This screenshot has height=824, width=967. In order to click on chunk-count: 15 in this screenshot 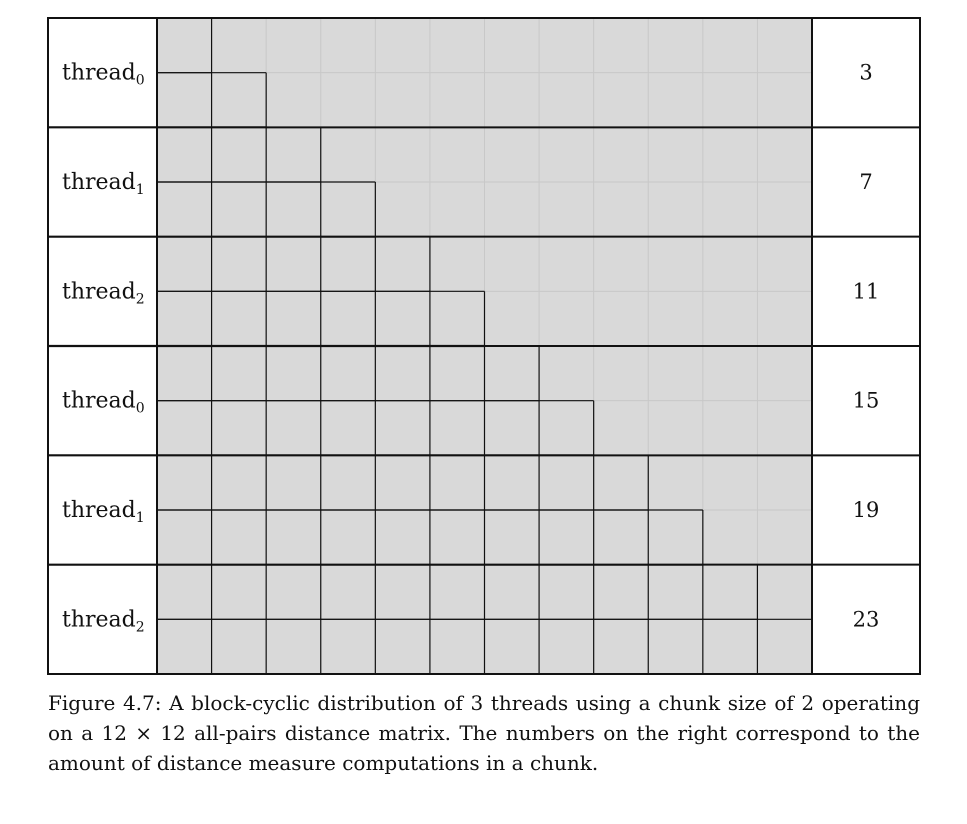, I will do `click(866, 401)`.